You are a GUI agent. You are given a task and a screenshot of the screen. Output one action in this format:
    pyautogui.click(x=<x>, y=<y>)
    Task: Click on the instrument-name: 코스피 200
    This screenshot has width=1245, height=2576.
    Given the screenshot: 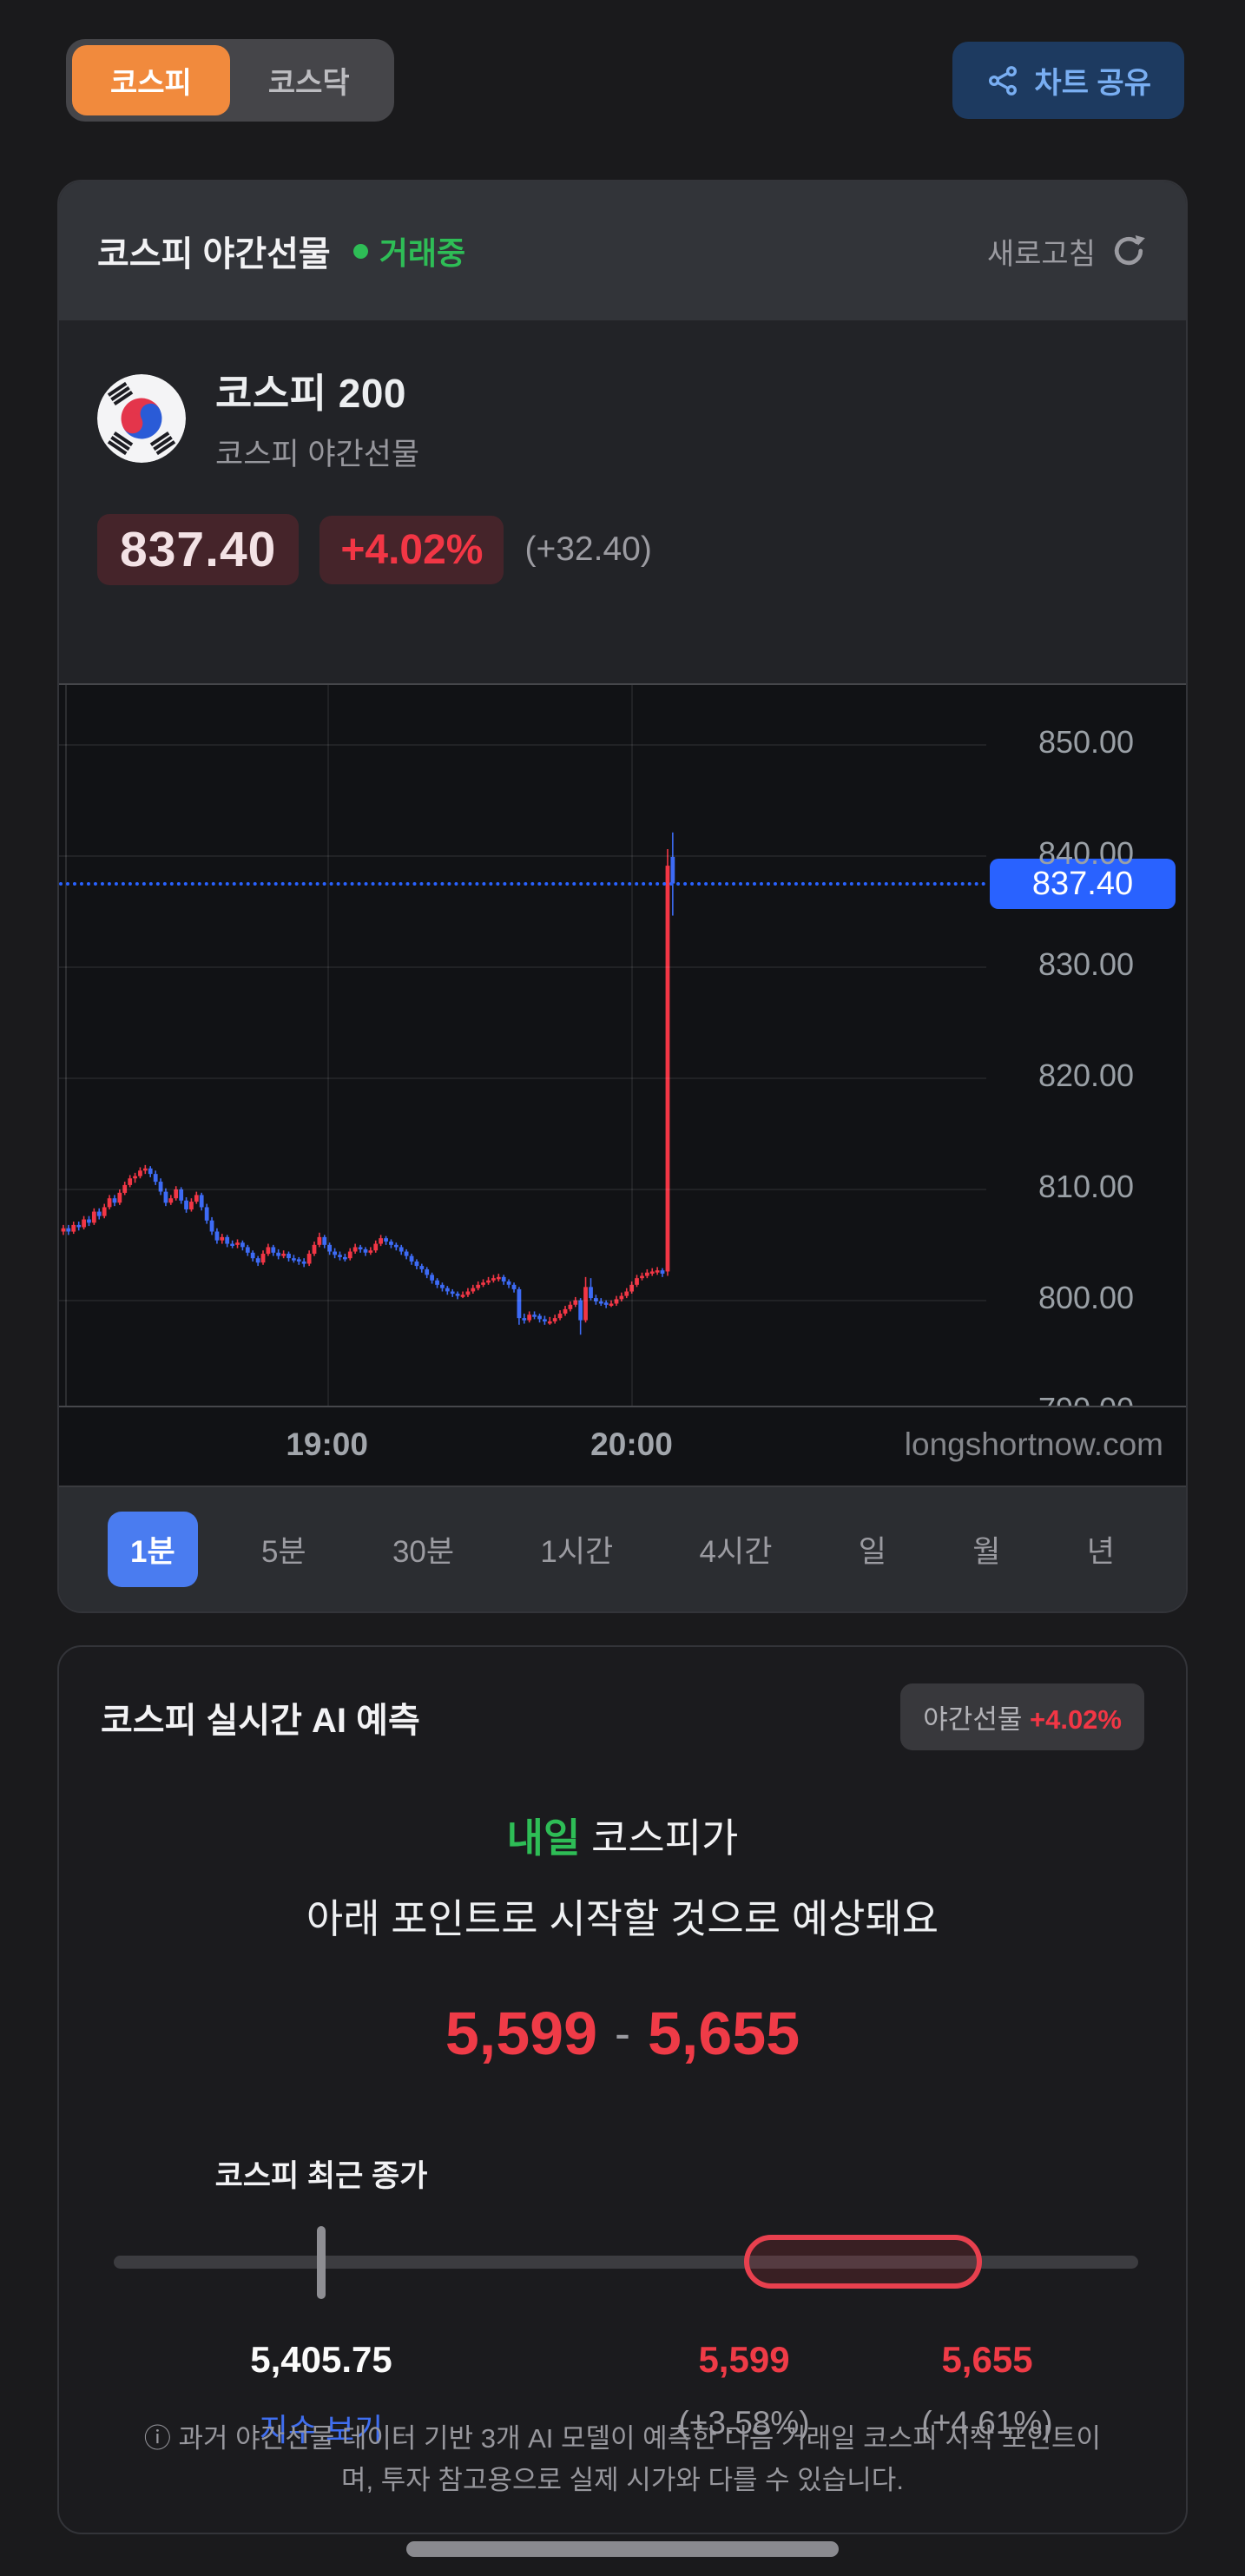 What is the action you would take?
    pyautogui.click(x=310, y=393)
    